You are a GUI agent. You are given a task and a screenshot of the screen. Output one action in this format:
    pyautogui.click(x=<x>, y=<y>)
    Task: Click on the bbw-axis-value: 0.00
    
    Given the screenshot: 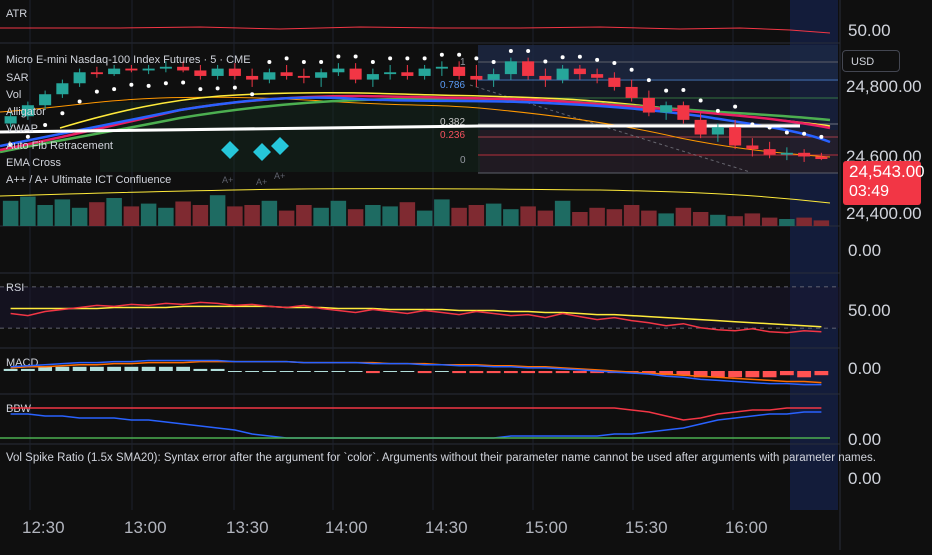 What is the action you would take?
    pyautogui.click(x=864, y=439)
    